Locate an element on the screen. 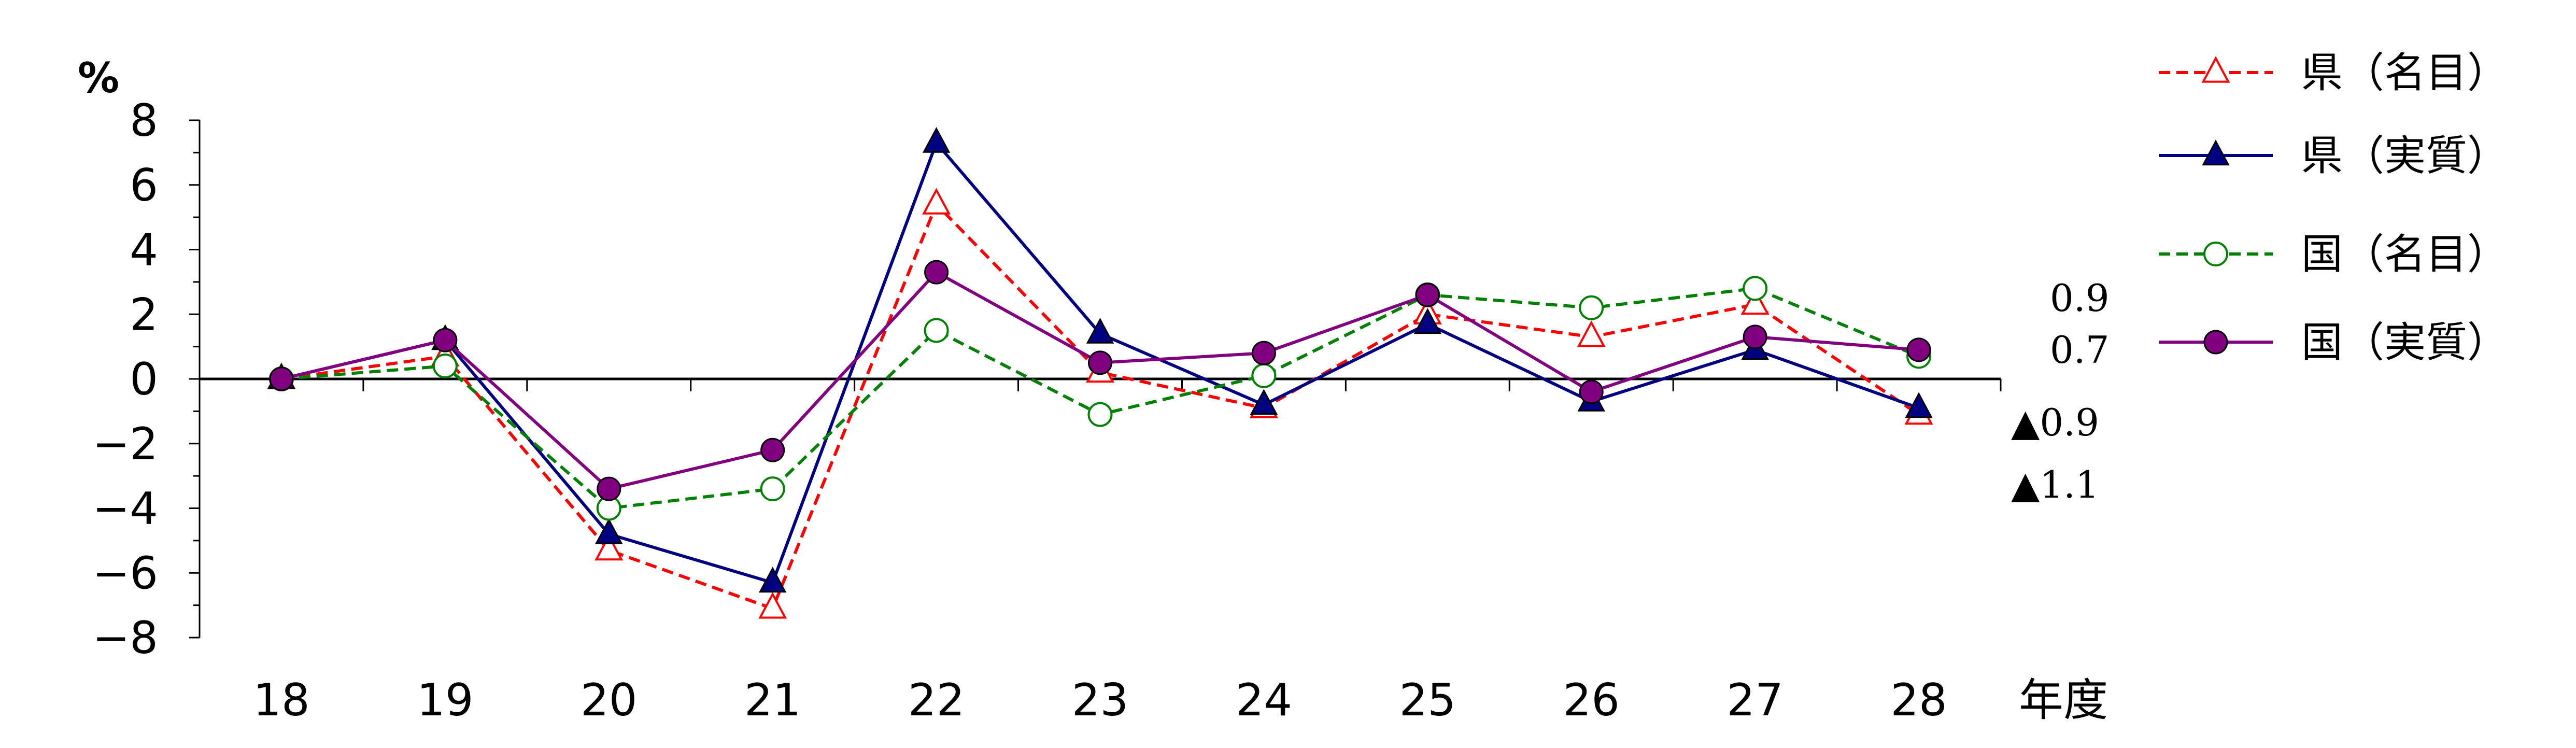 This screenshot has height=748, width=2576. legend-item: 県（名目） is located at coordinates (2334, 73).